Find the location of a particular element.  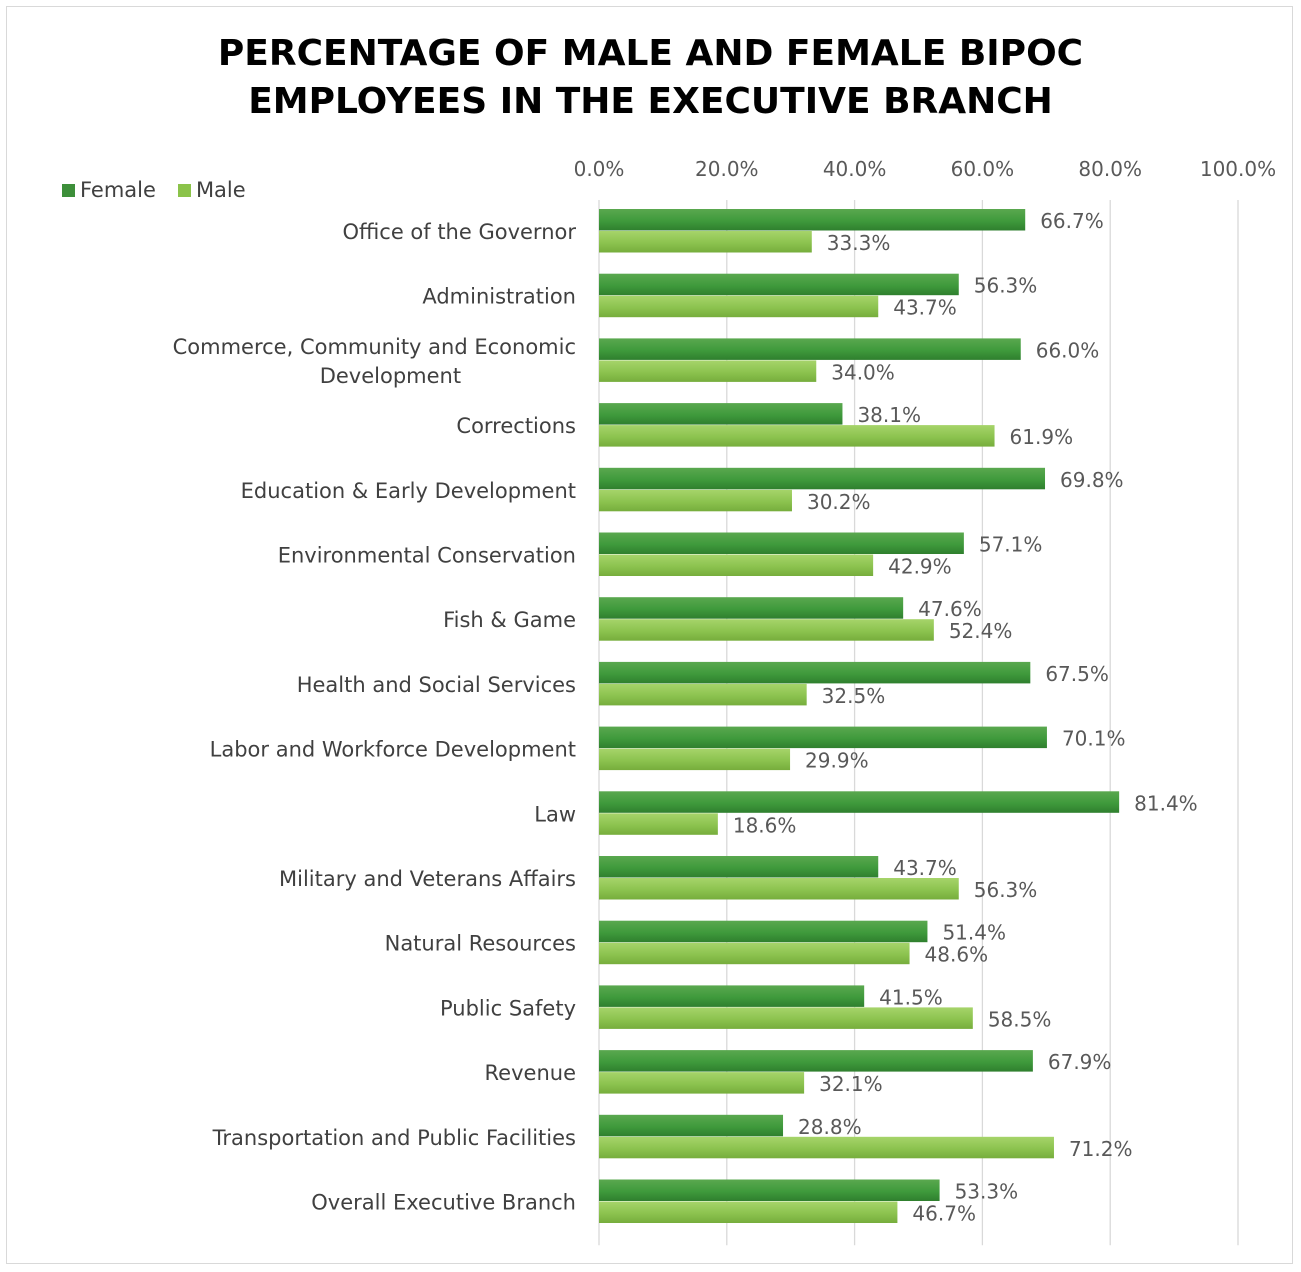

x-tick-label: 40.0% is located at coordinates (855, 169).